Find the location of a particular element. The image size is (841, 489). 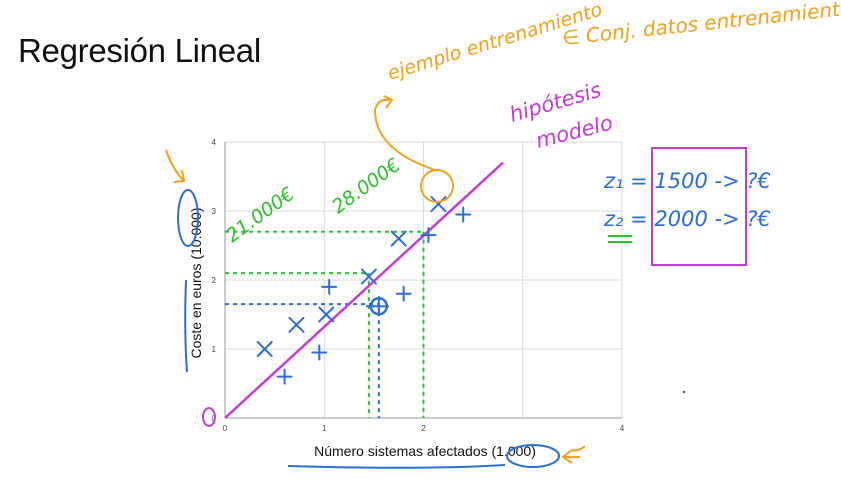

y-tick-label: 1 is located at coordinates (214, 349).